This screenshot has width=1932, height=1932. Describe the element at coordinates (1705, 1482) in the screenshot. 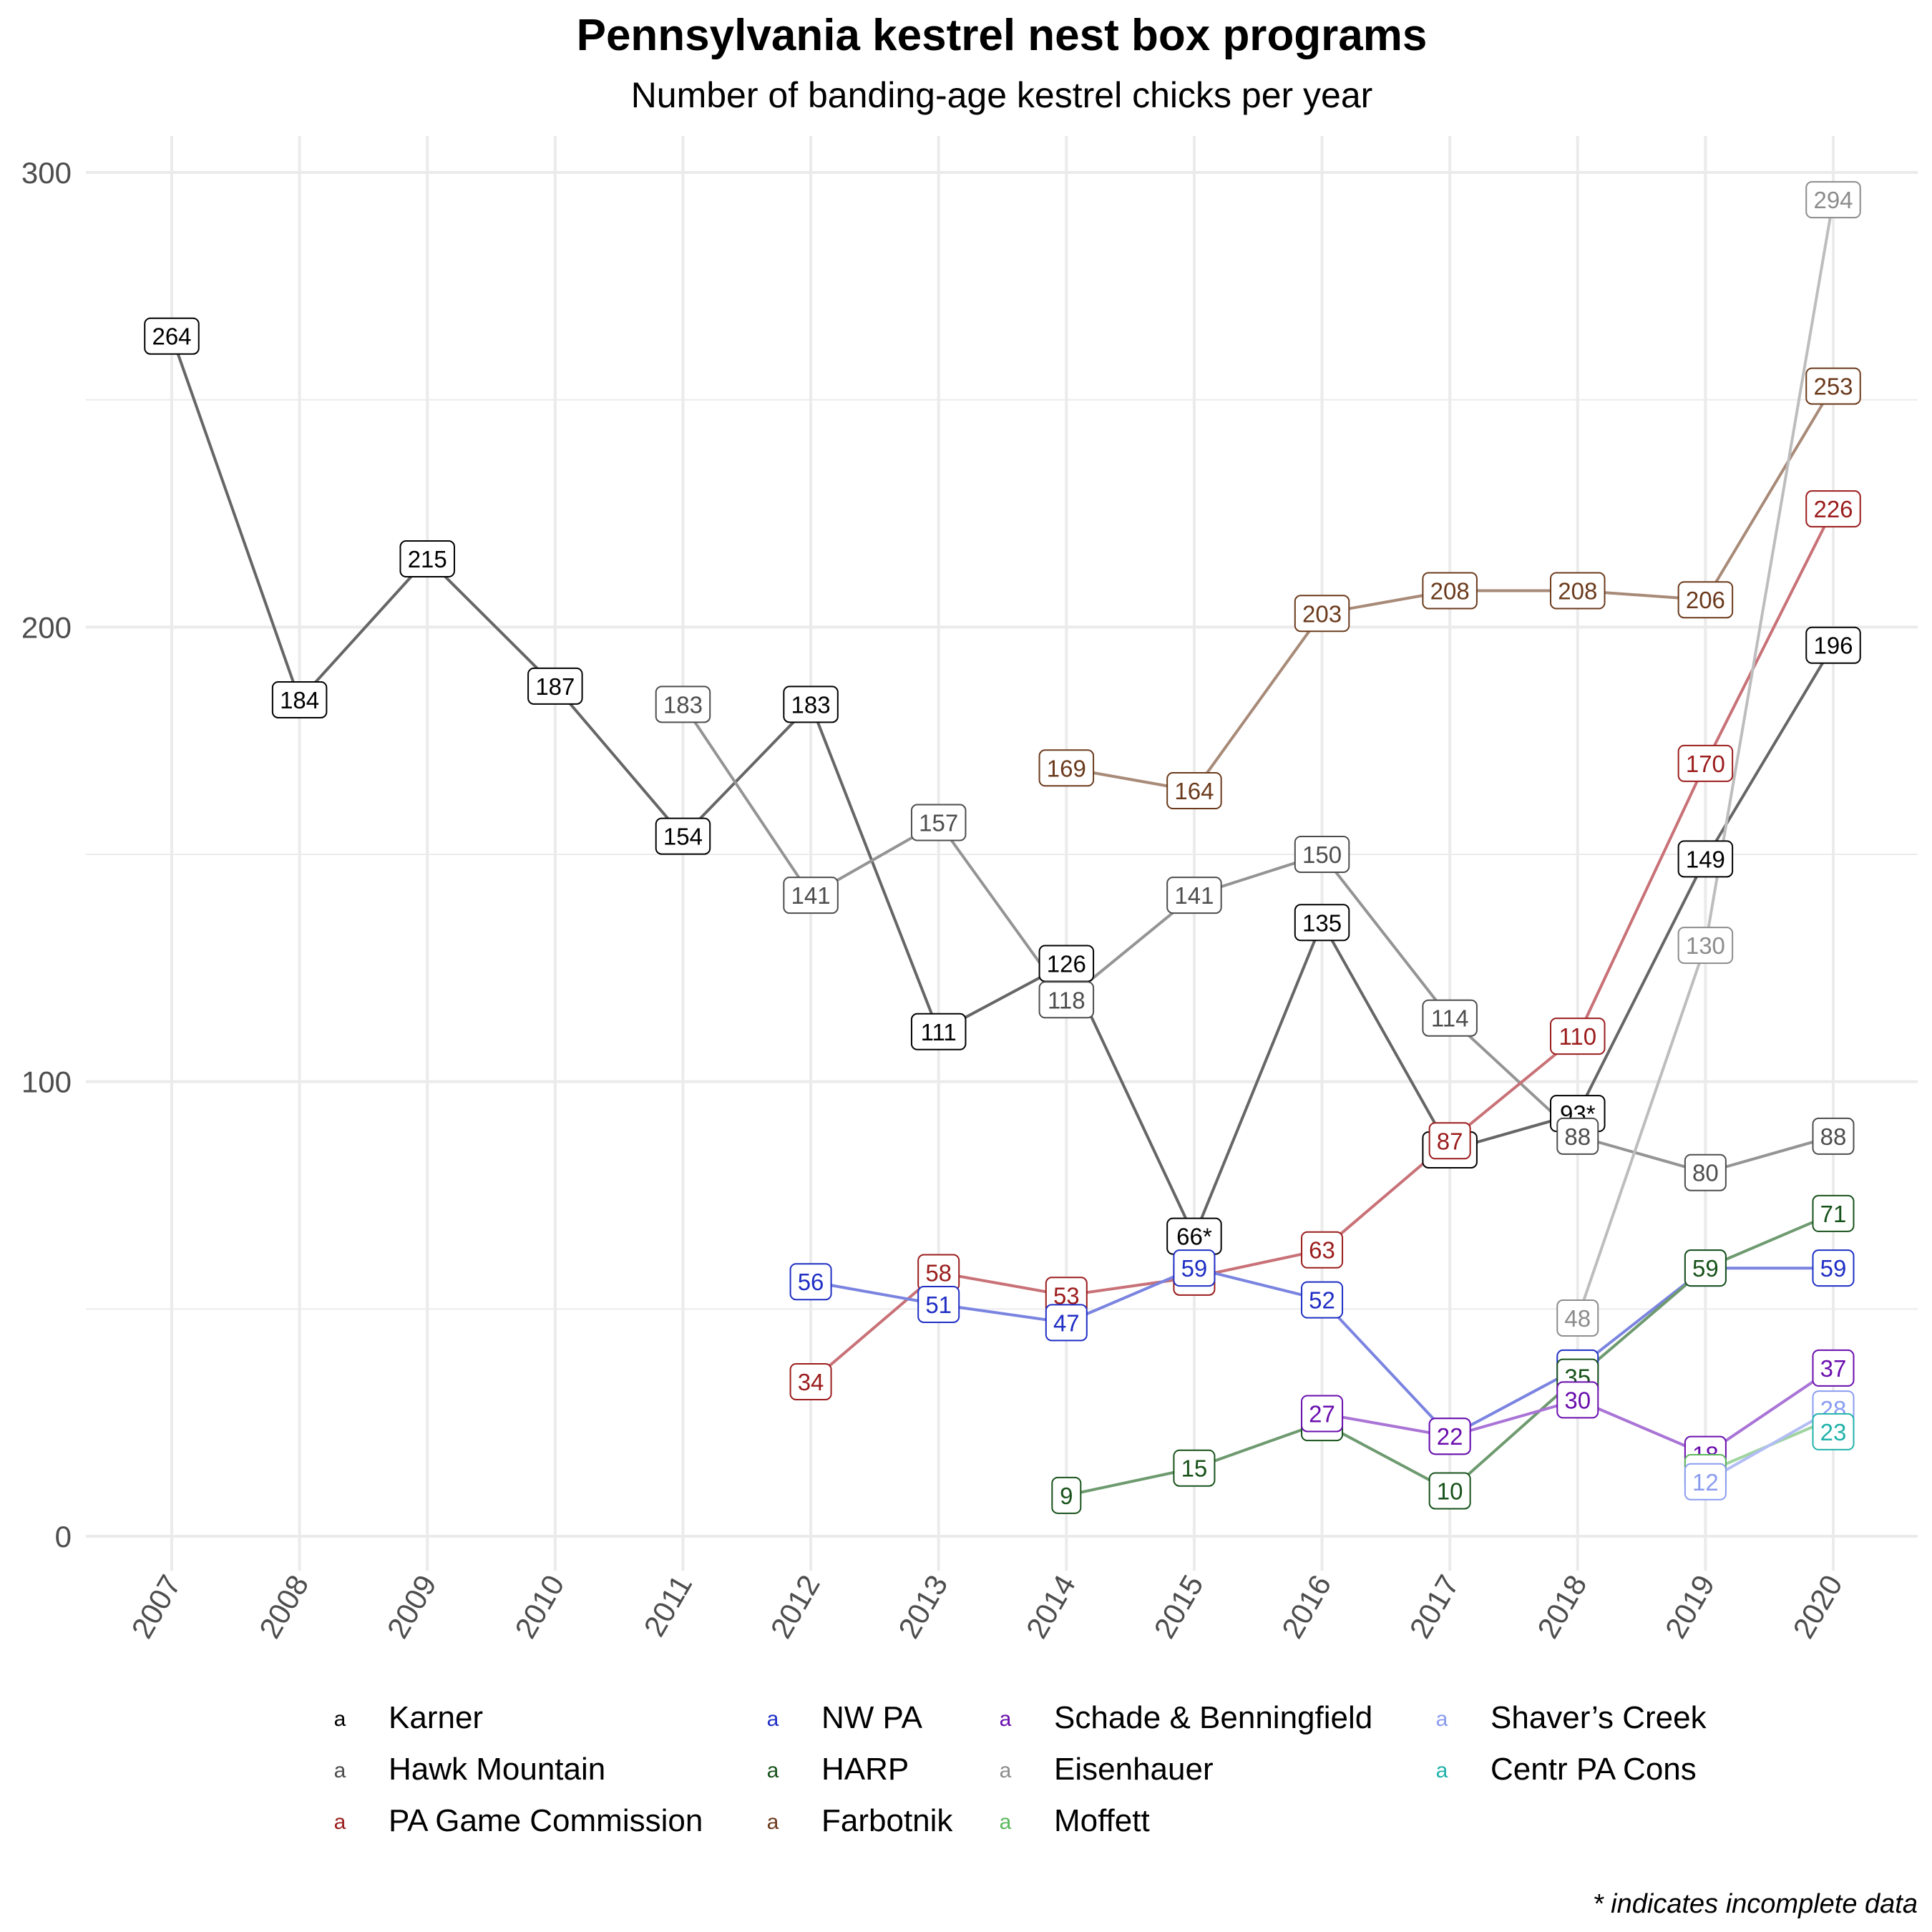

I see `data-label-text: 12` at that location.